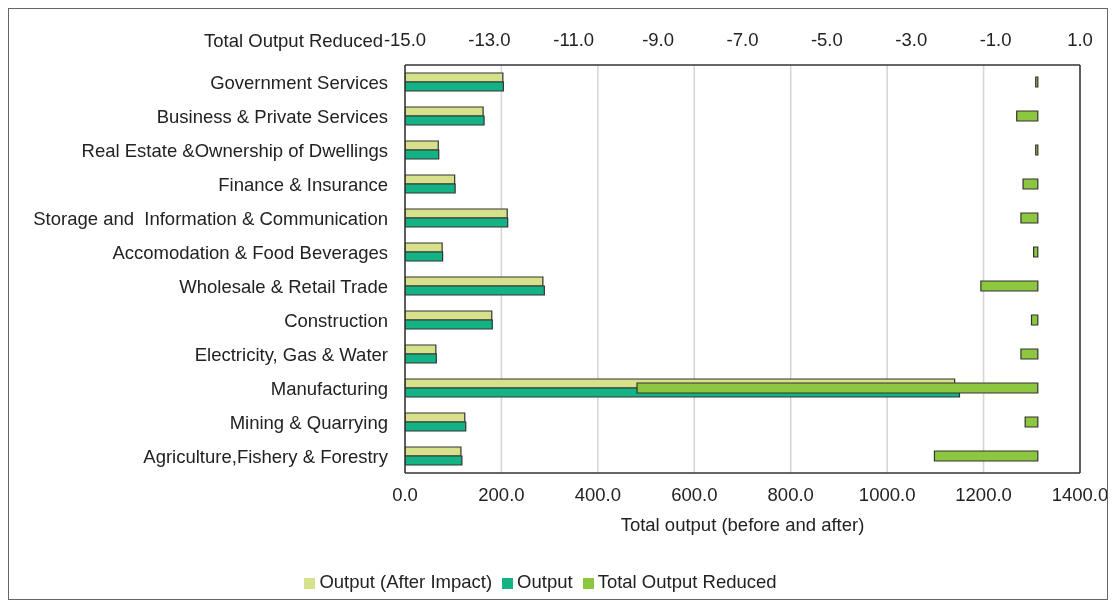 This screenshot has height=606, width=1115. Describe the element at coordinates (266, 456) in the screenshot. I see `y-tick-label: Agriculture,Fishery & Forestry` at that location.